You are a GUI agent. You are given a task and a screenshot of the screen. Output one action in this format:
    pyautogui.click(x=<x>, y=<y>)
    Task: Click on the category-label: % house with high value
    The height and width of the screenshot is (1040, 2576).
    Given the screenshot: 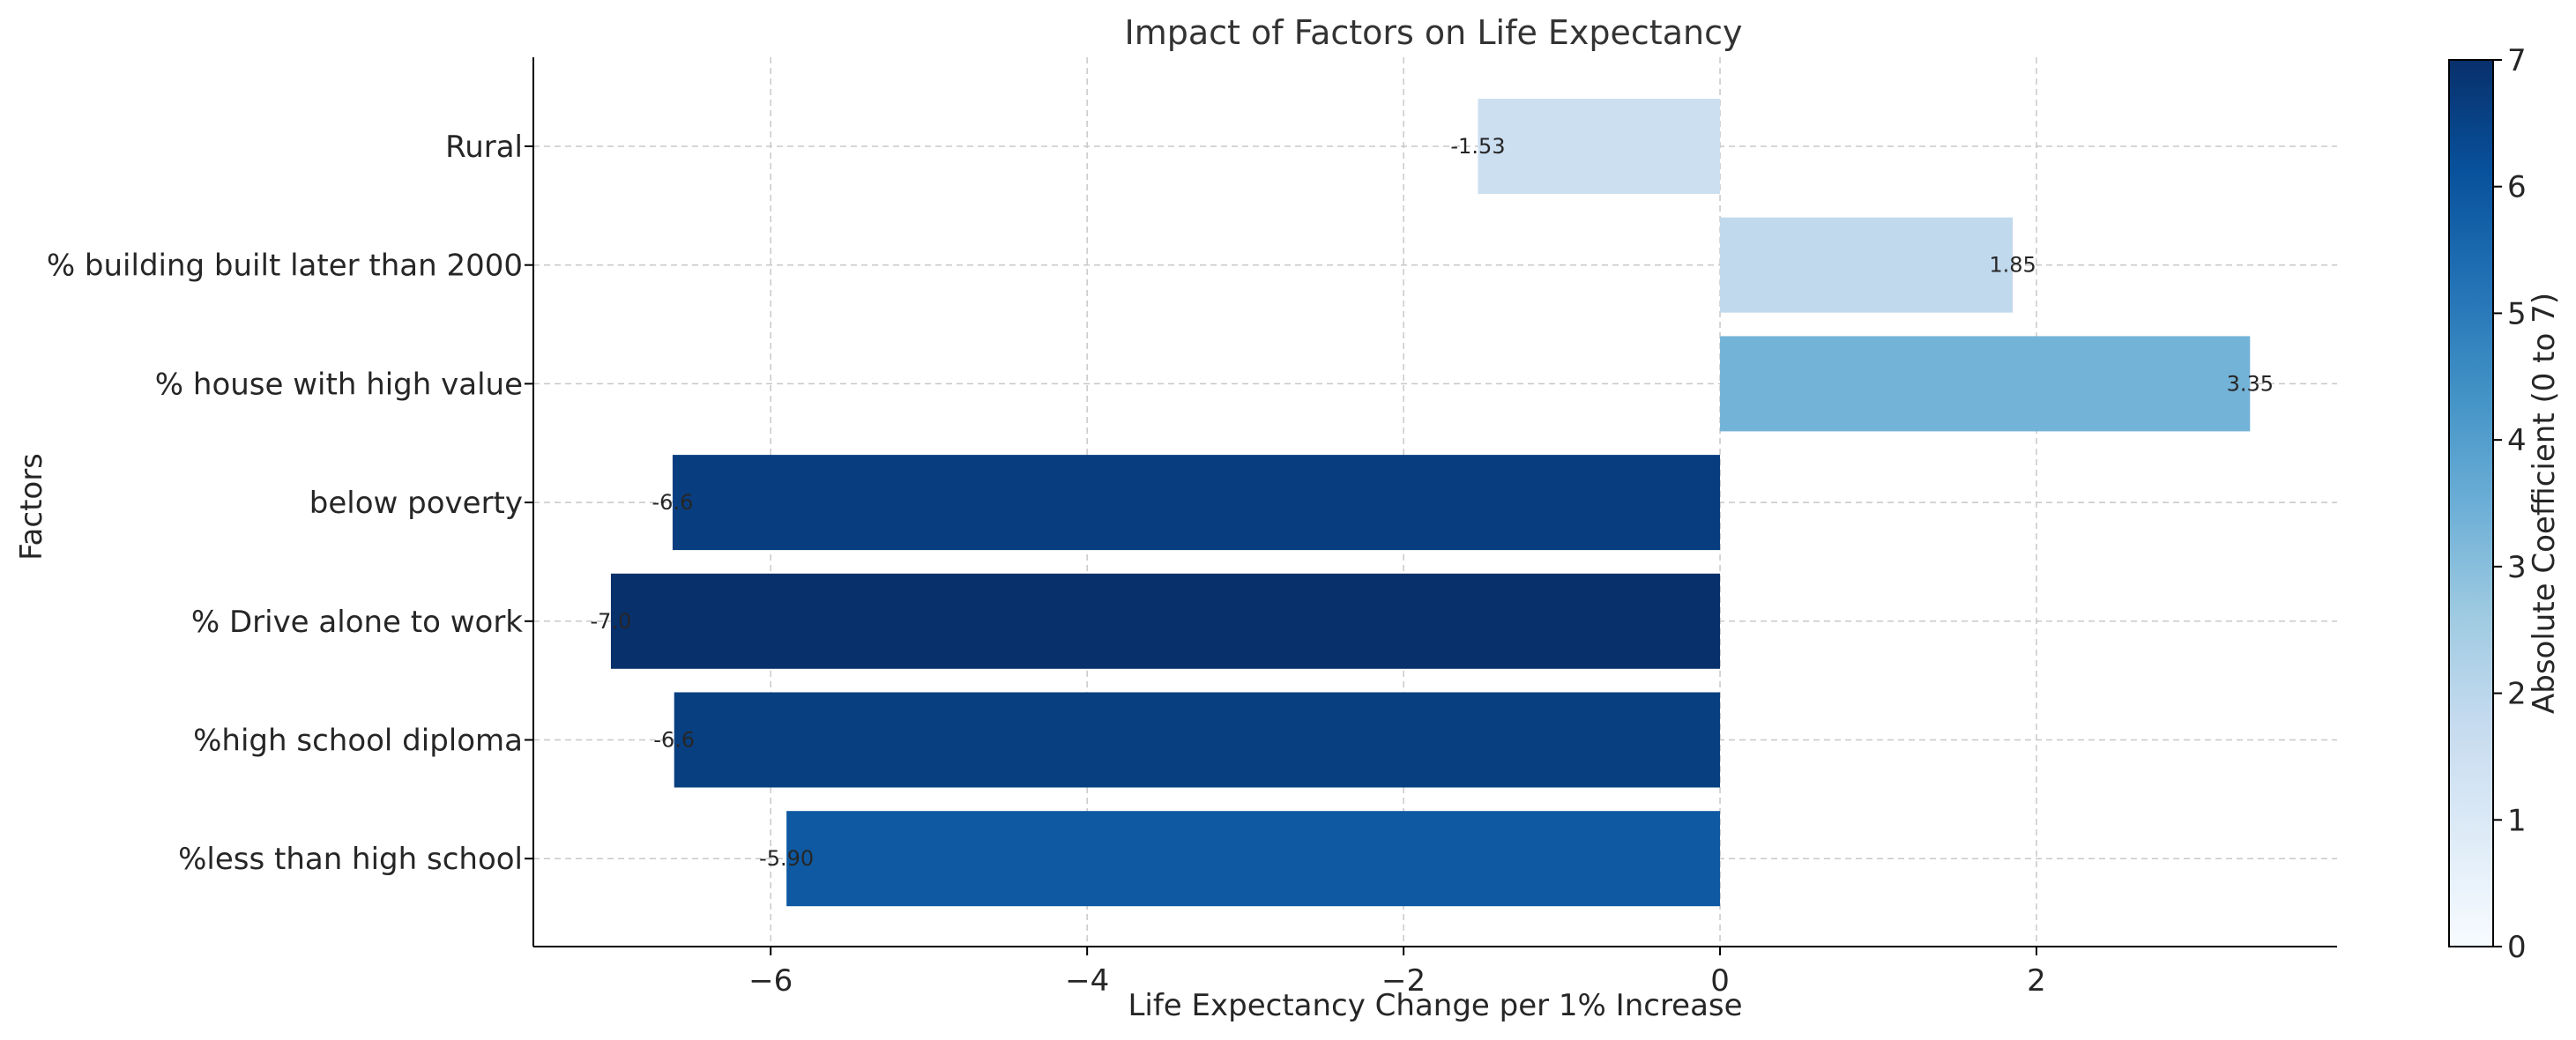 What is the action you would take?
    pyautogui.click(x=339, y=384)
    